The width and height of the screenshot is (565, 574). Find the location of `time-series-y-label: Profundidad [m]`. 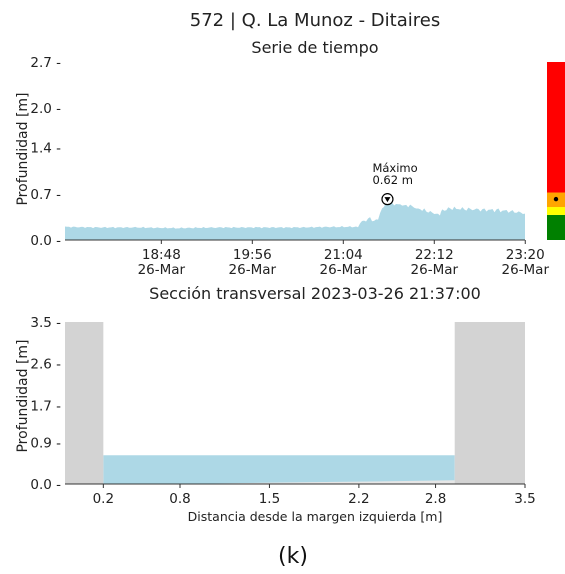

time-series-y-label: Profundidad [m] is located at coordinates (23, 148).